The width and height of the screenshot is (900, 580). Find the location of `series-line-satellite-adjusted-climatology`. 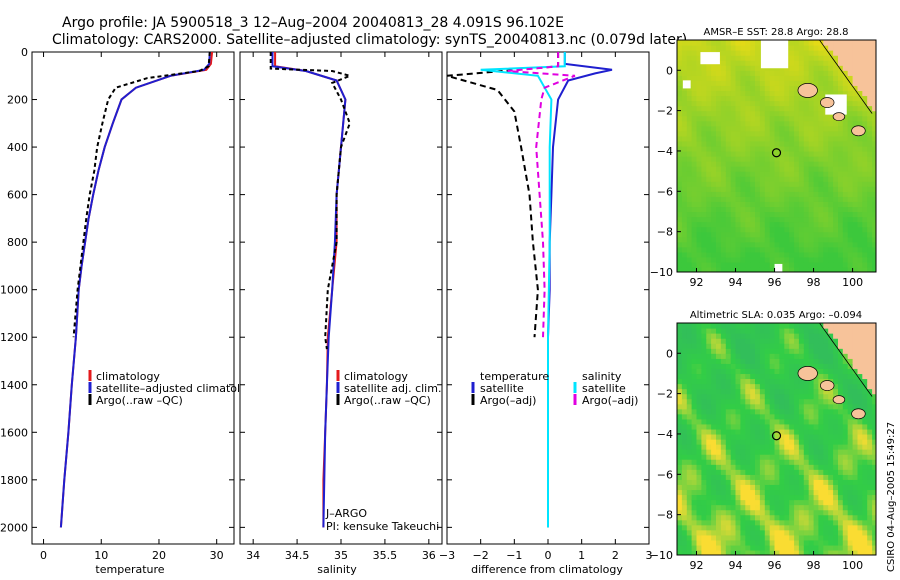

series-line-satellite-adjusted-climatology is located at coordinates (135, 289).